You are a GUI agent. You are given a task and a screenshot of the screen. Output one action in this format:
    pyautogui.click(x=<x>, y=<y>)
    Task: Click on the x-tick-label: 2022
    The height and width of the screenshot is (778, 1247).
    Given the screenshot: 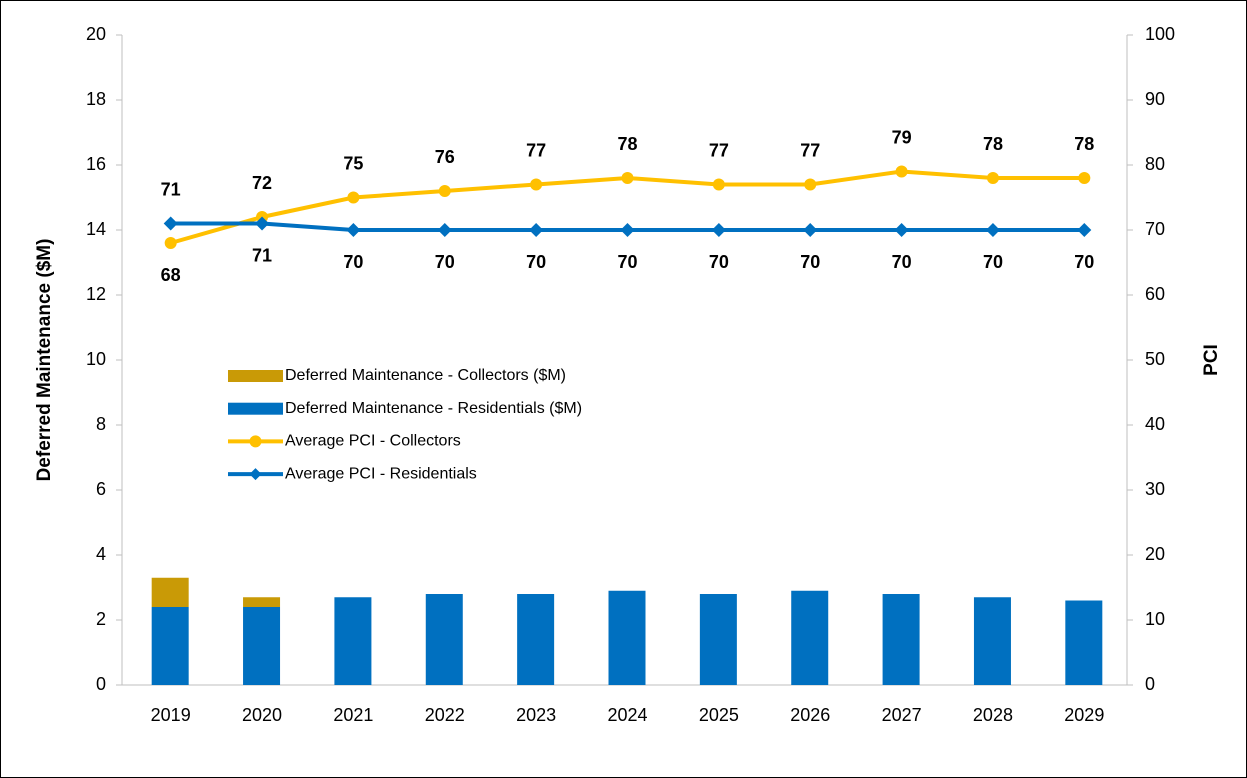 What is the action you would take?
    pyautogui.click(x=445, y=715)
    